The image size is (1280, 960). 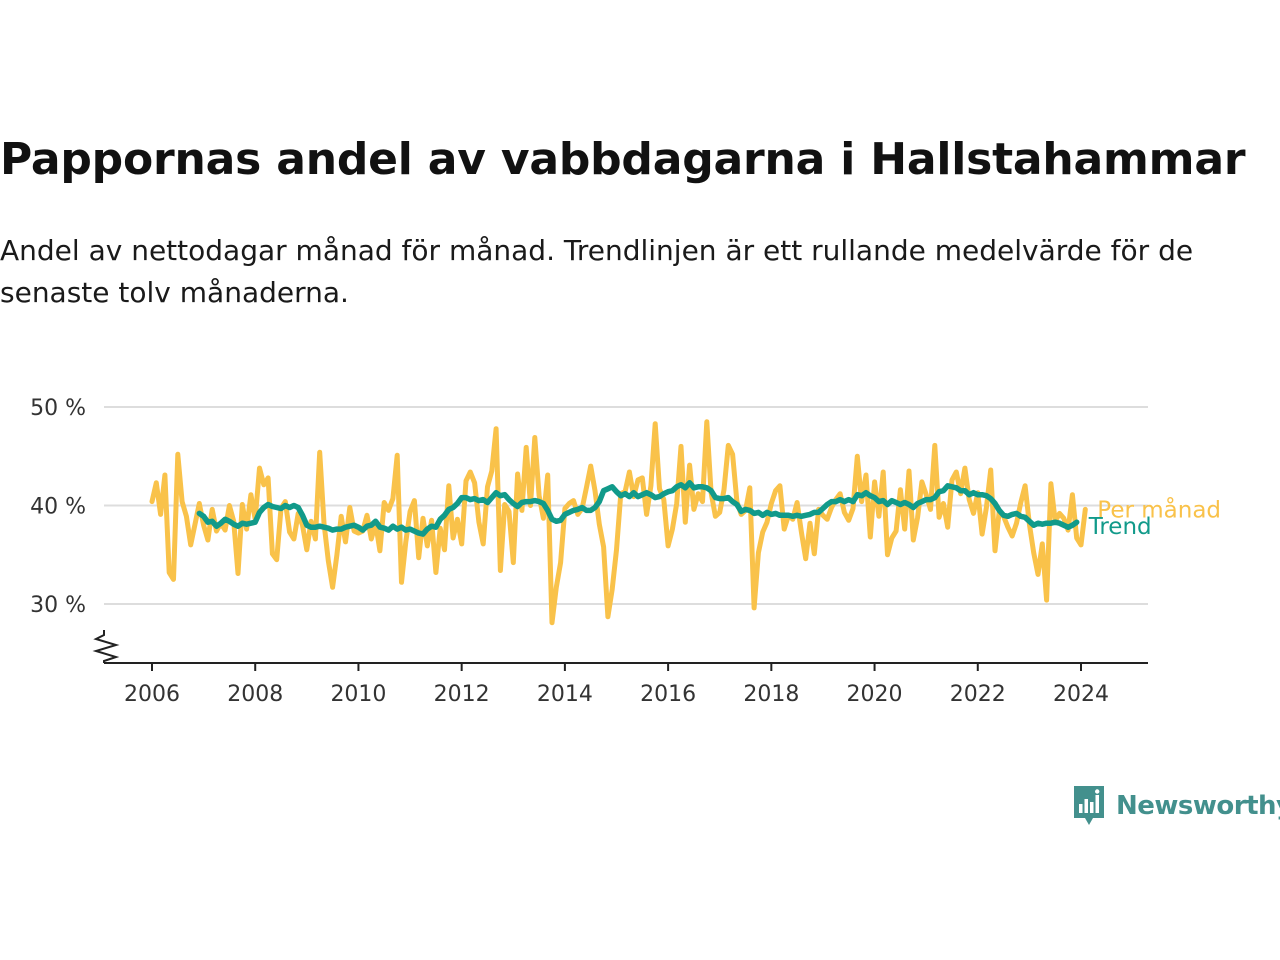 What do you see at coordinates (565, 694) in the screenshot?
I see `x-tick-label: 2014` at bounding box center [565, 694].